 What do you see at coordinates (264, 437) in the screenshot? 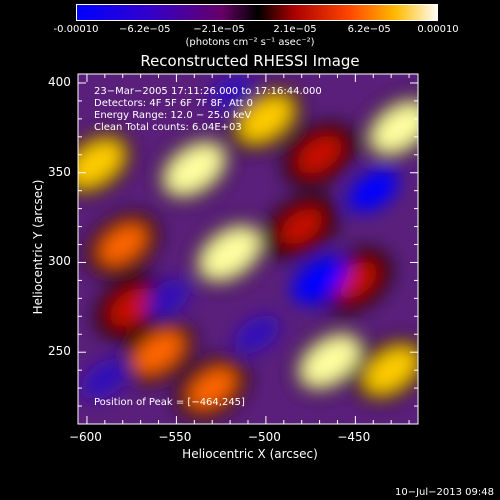
I see `x-tick-label: −500` at bounding box center [264, 437].